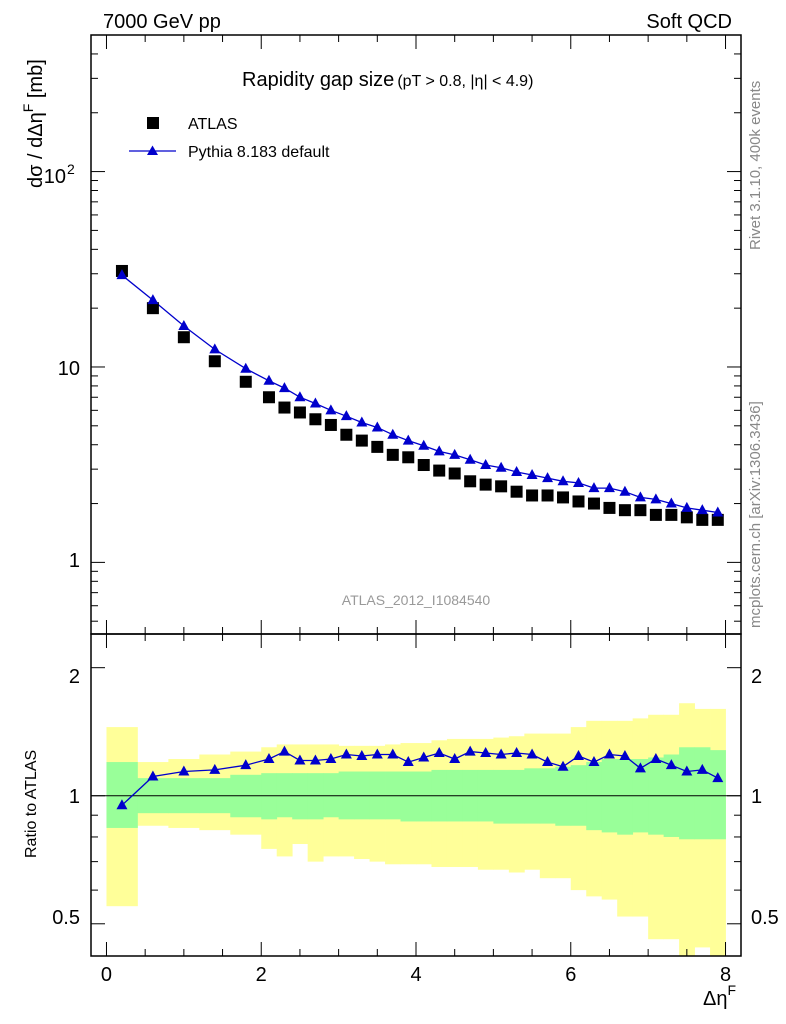 Image resolution: width=786 pixels, height=1024 pixels. What do you see at coordinates (153, 123) in the screenshot?
I see `legend-atlas-marker` at bounding box center [153, 123].